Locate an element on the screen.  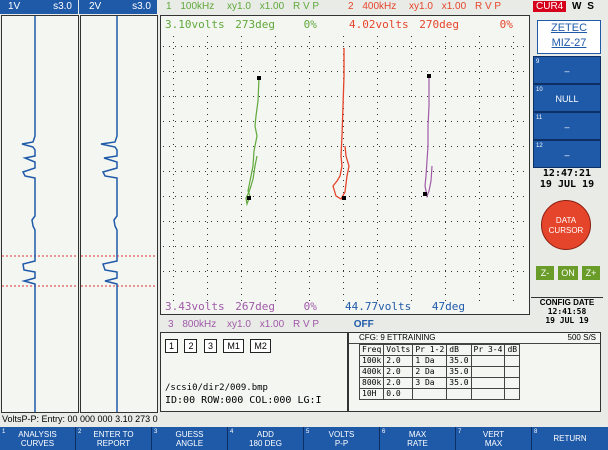
enter-to-report-button: 2 ENTER TO REPORT is located at coordinates (114, 438).